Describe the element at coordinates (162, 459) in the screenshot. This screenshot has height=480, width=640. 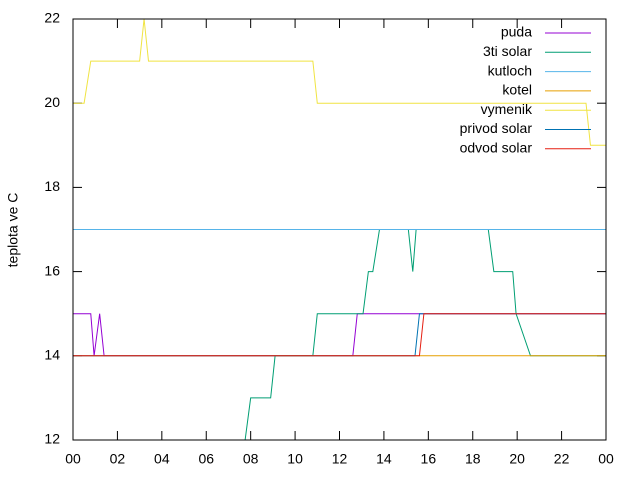
I see `x-tick-label: 04` at that location.